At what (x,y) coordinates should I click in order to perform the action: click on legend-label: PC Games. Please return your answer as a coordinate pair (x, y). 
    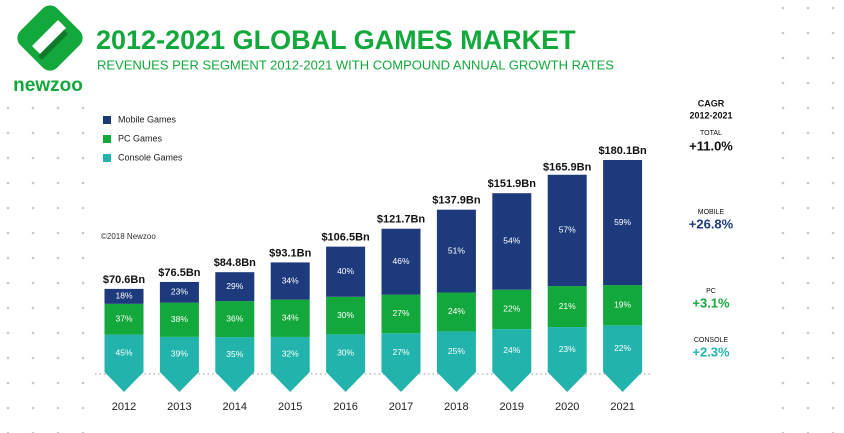
    Looking at the image, I should click on (140, 138).